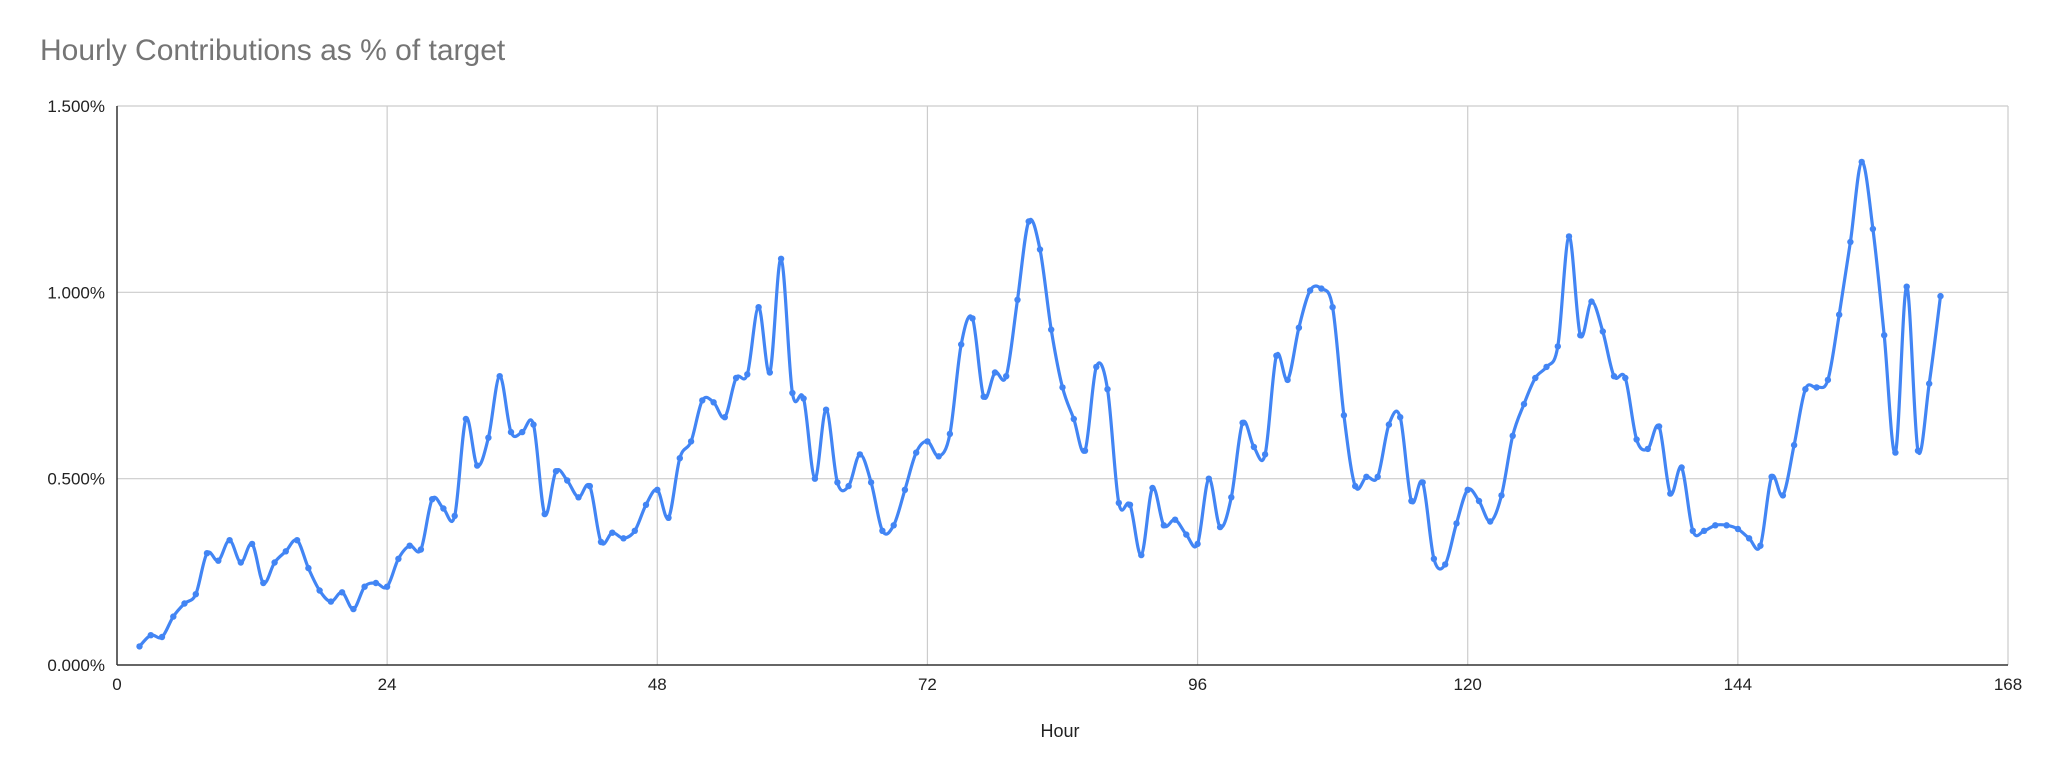 The width and height of the screenshot is (2048, 781). I want to click on y-tick-labels: 0.000% 0.500% 1.000% 1.500%, so click(76, 386).